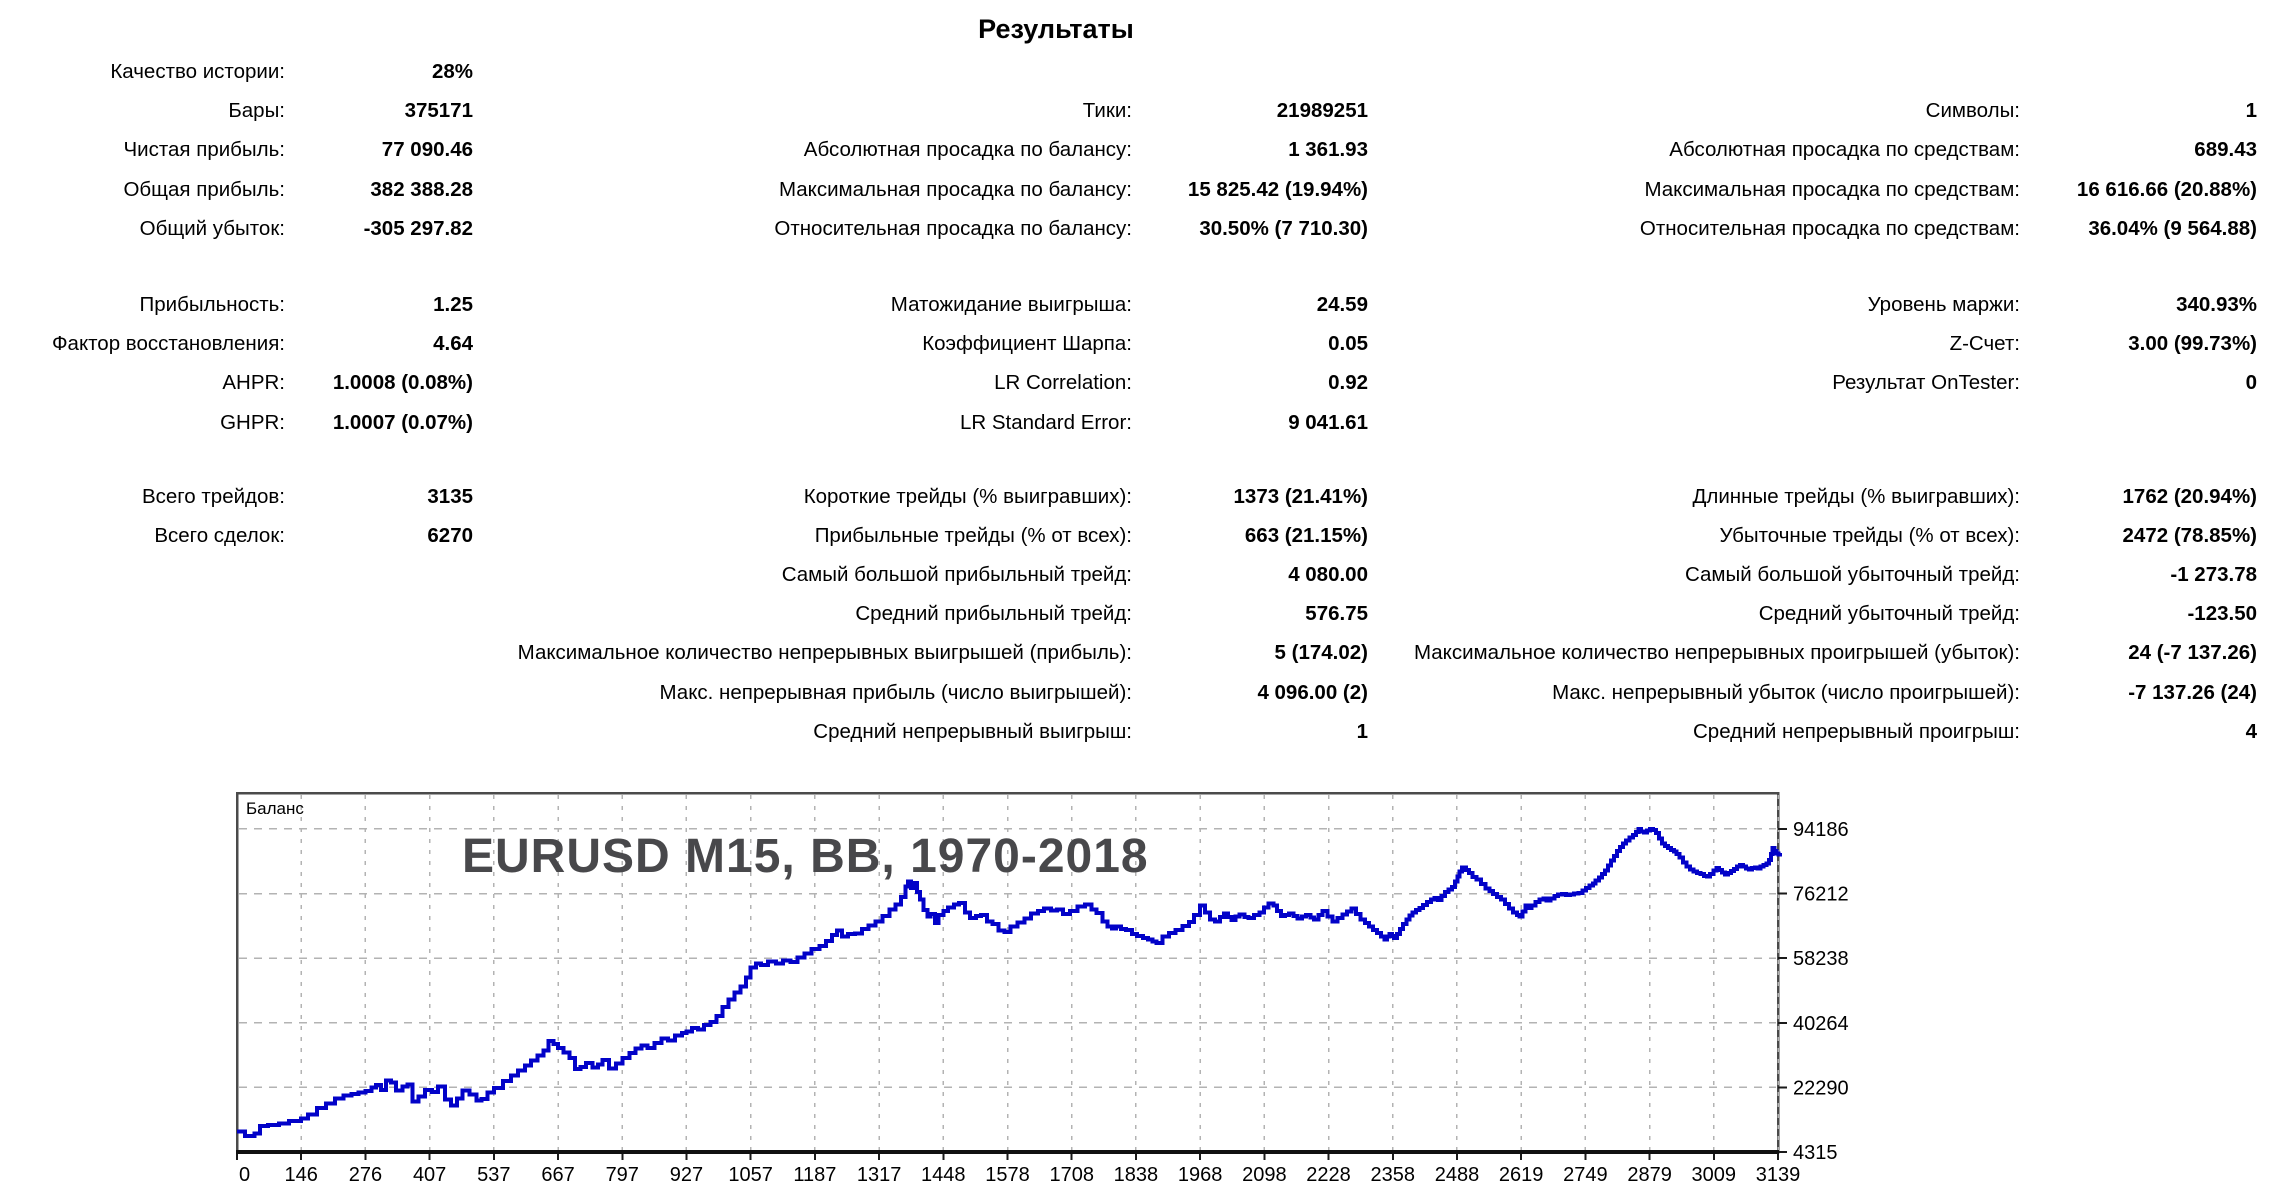 This screenshot has height=1190, width=2287. I want to click on stat-label: Средний убыточный трейд:, so click(1889, 614).